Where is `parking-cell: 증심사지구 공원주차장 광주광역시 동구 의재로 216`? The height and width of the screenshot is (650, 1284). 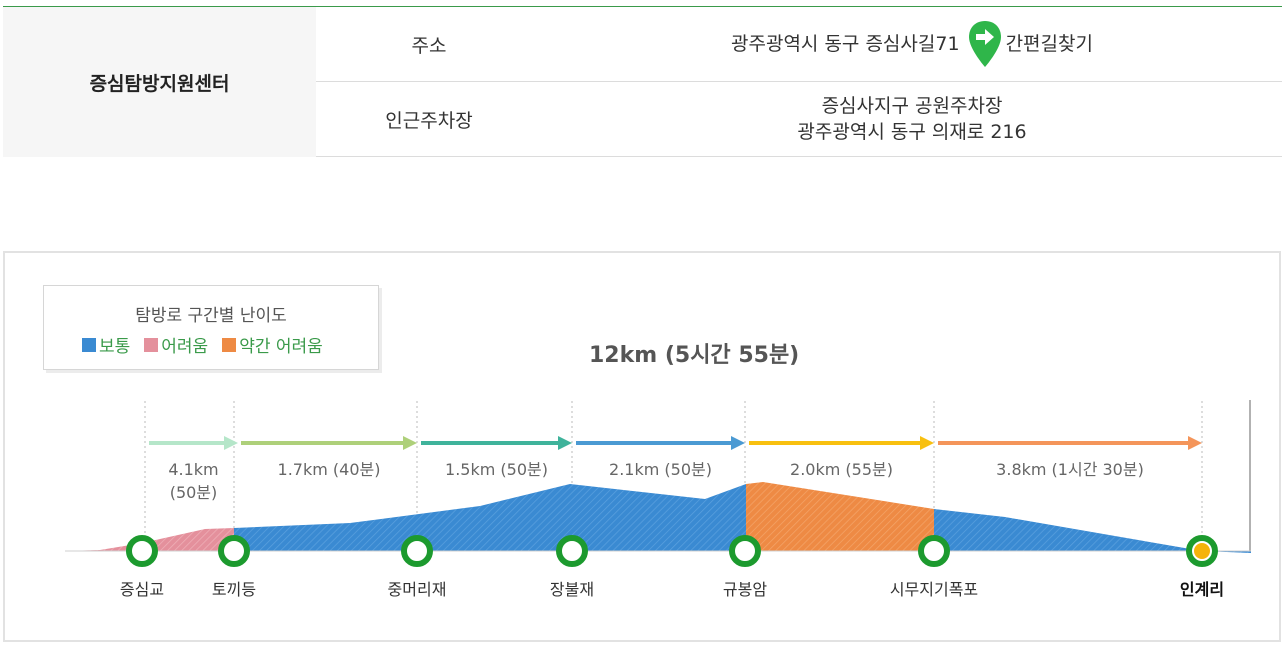 parking-cell: 증심사지구 공원주차장 광주광역시 동구 의재로 216 is located at coordinates (912, 119).